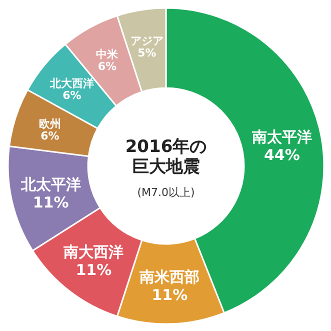 Image resolution: width=331 pixels, height=331 pixels. I want to click on slice-label: 南大西洋, so click(93, 252).